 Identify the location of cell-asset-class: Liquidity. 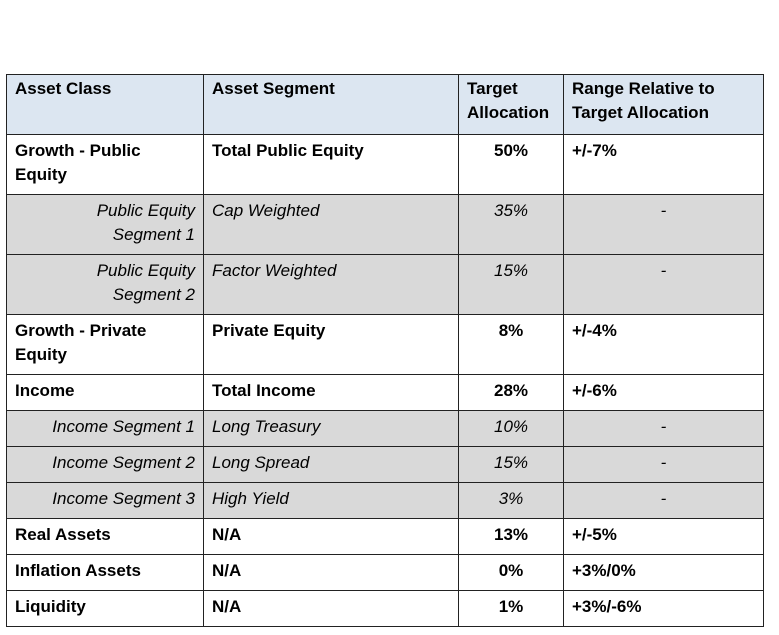
(105, 608).